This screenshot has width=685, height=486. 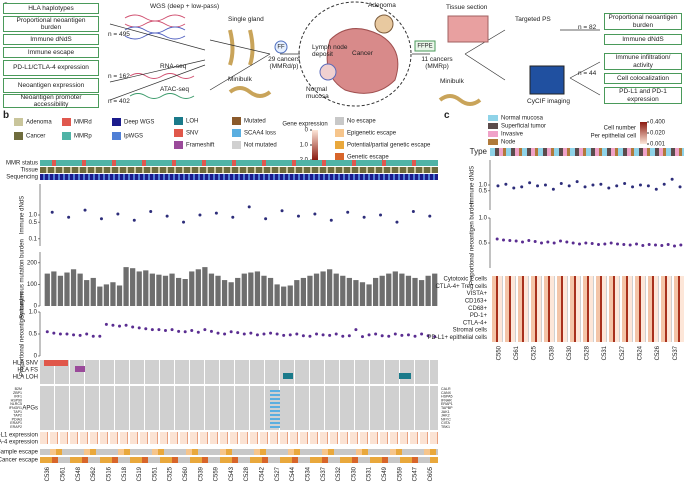 What do you see at coordinates (605, 352) in the screenshot?
I see `column-label: C531` at bounding box center [605, 352].